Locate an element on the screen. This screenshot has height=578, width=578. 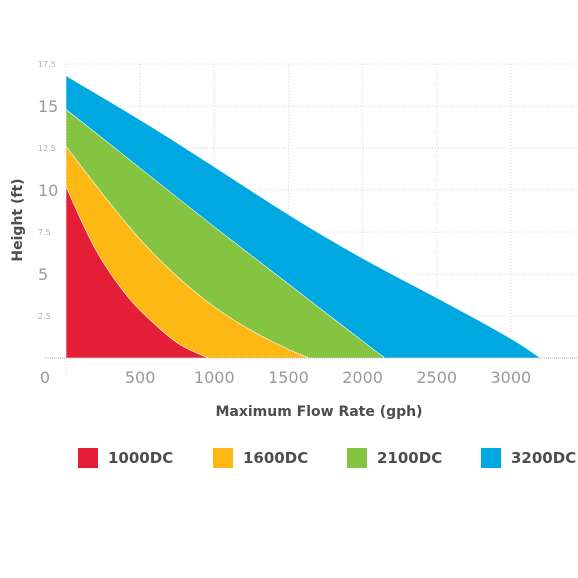
x-tick-label: 500 is located at coordinates (140, 377).